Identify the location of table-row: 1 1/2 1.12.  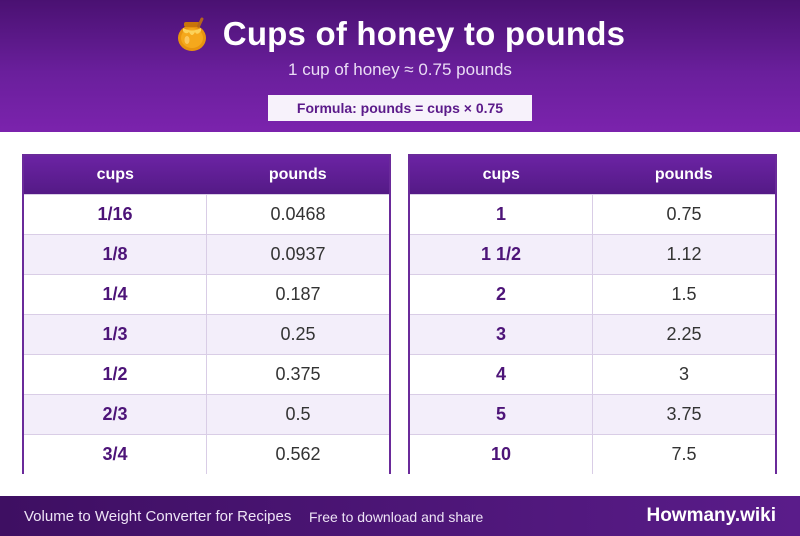
(592, 253).